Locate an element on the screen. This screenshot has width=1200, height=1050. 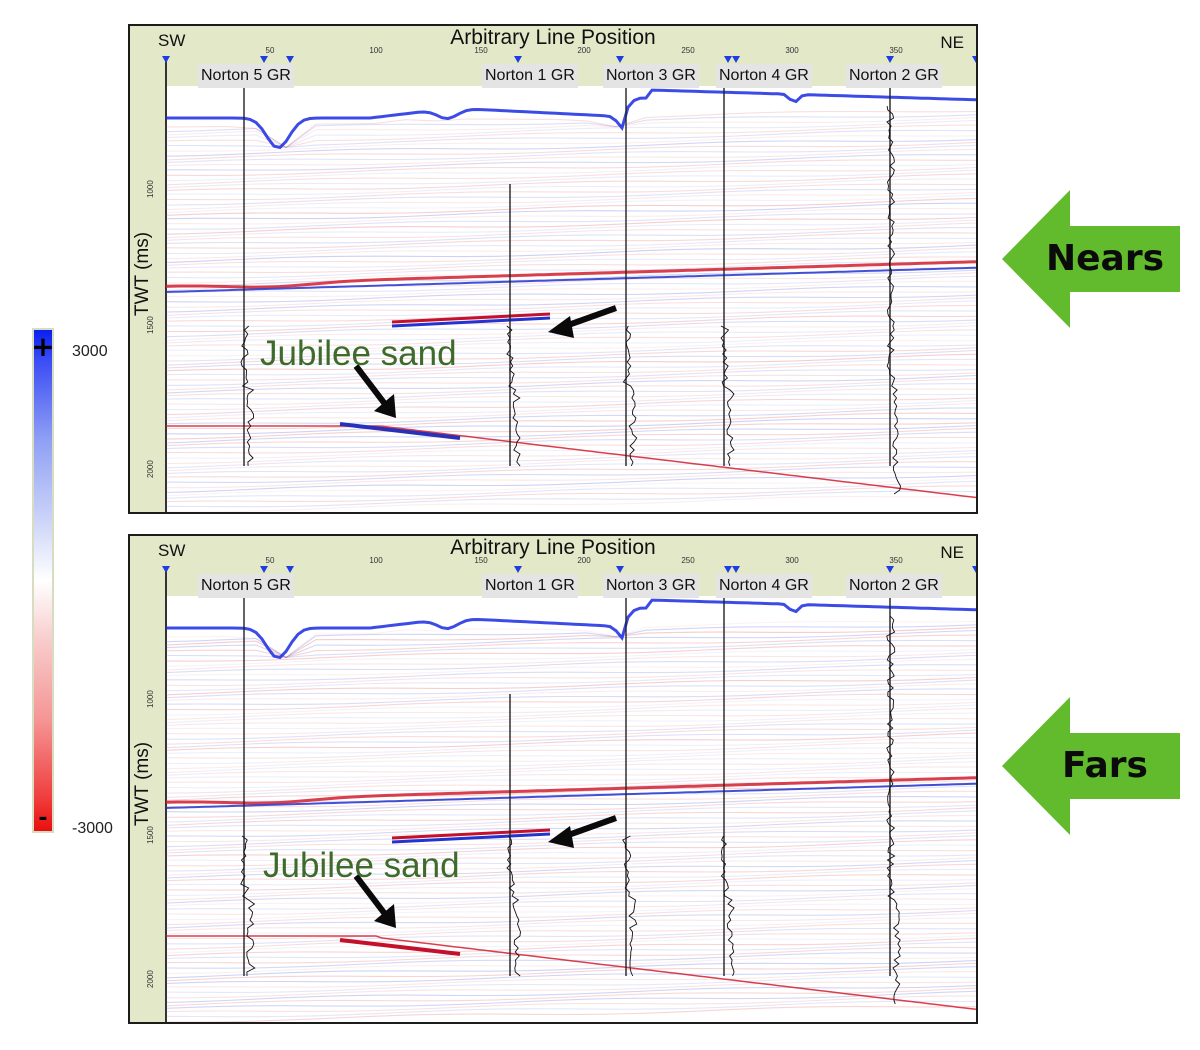
colorbar-plus-sign: + is located at coordinates (43, 346).